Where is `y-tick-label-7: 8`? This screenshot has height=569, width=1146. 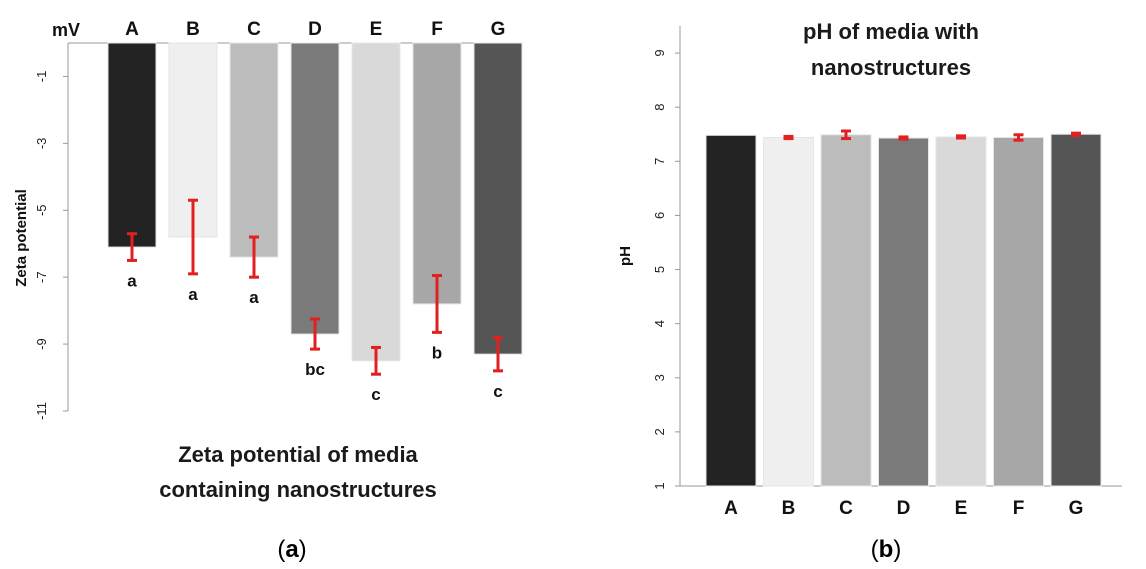 y-tick-label-7: 8 is located at coordinates (659, 107).